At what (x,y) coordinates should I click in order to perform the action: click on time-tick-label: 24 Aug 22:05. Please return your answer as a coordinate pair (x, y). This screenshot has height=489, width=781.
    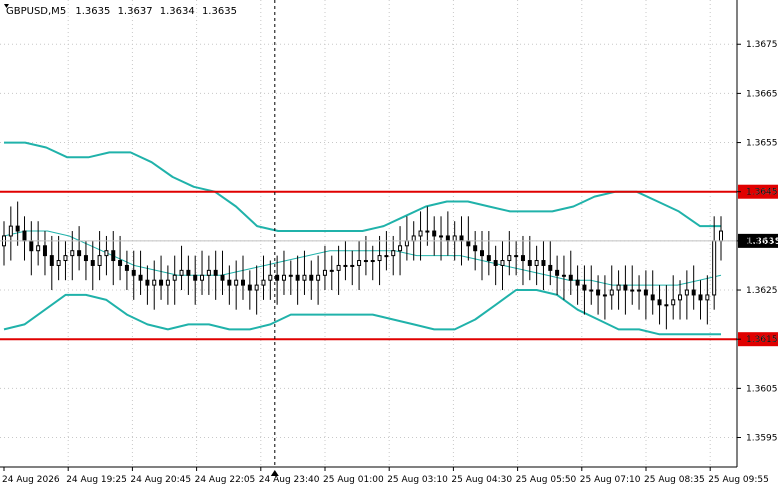
    Looking at the image, I should click on (225, 480).